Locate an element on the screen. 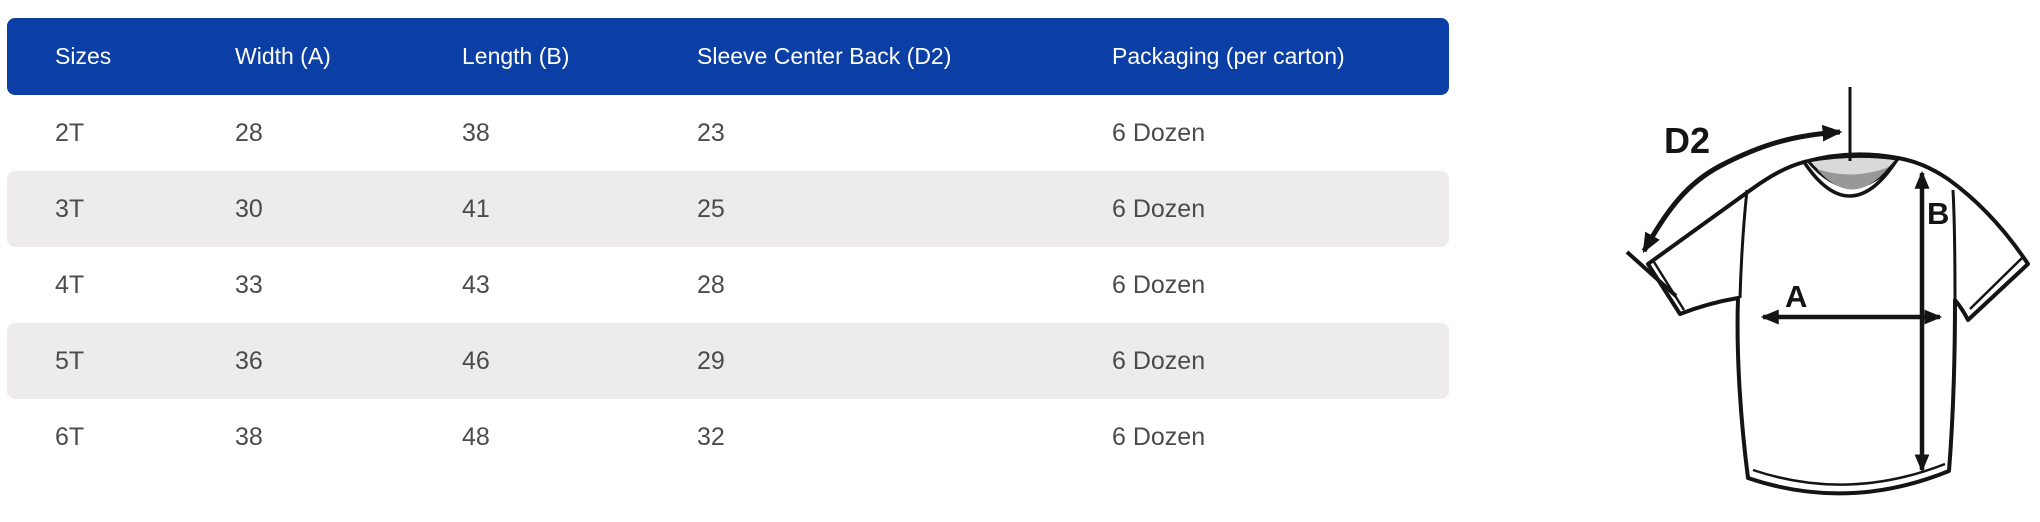 Image resolution: width=2040 pixels, height=522 pixels. table-cell: 29 is located at coordinates (711, 360).